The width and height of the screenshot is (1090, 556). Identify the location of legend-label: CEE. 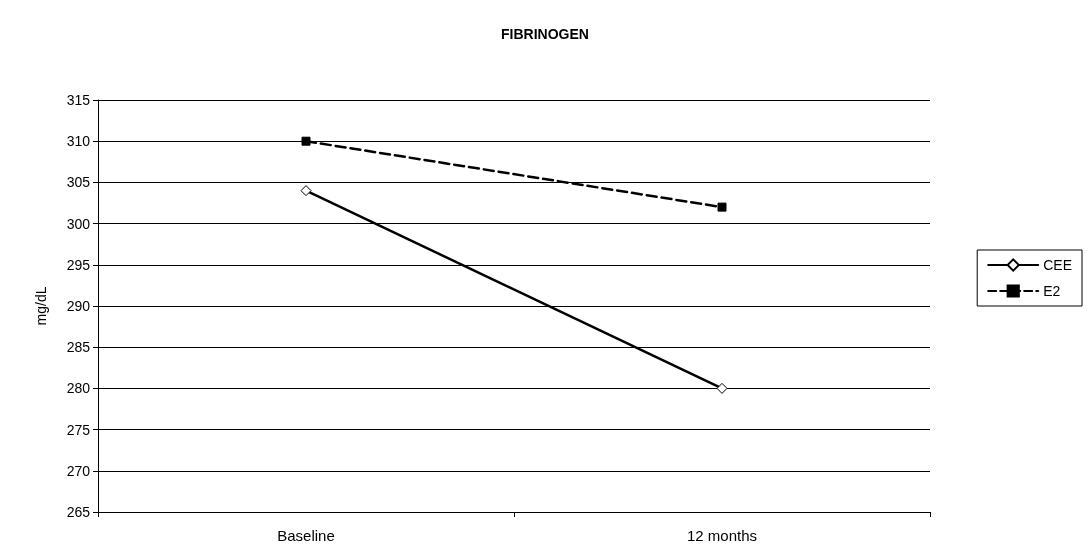
(1058, 265).